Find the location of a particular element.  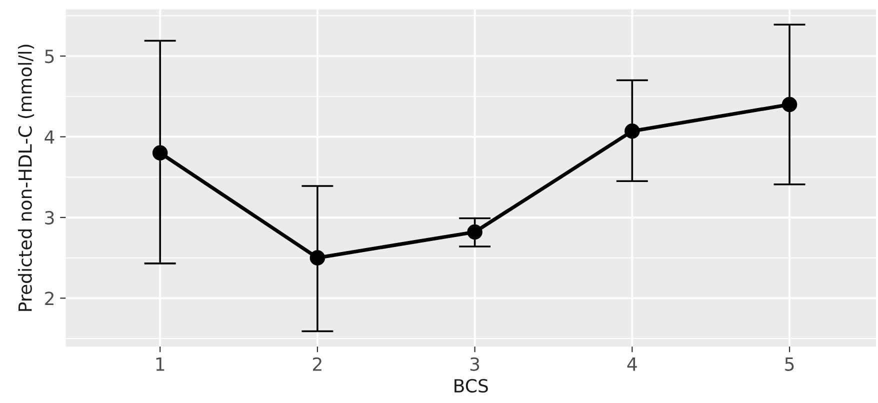

y-tick-label: 2 is located at coordinates (49, 299).